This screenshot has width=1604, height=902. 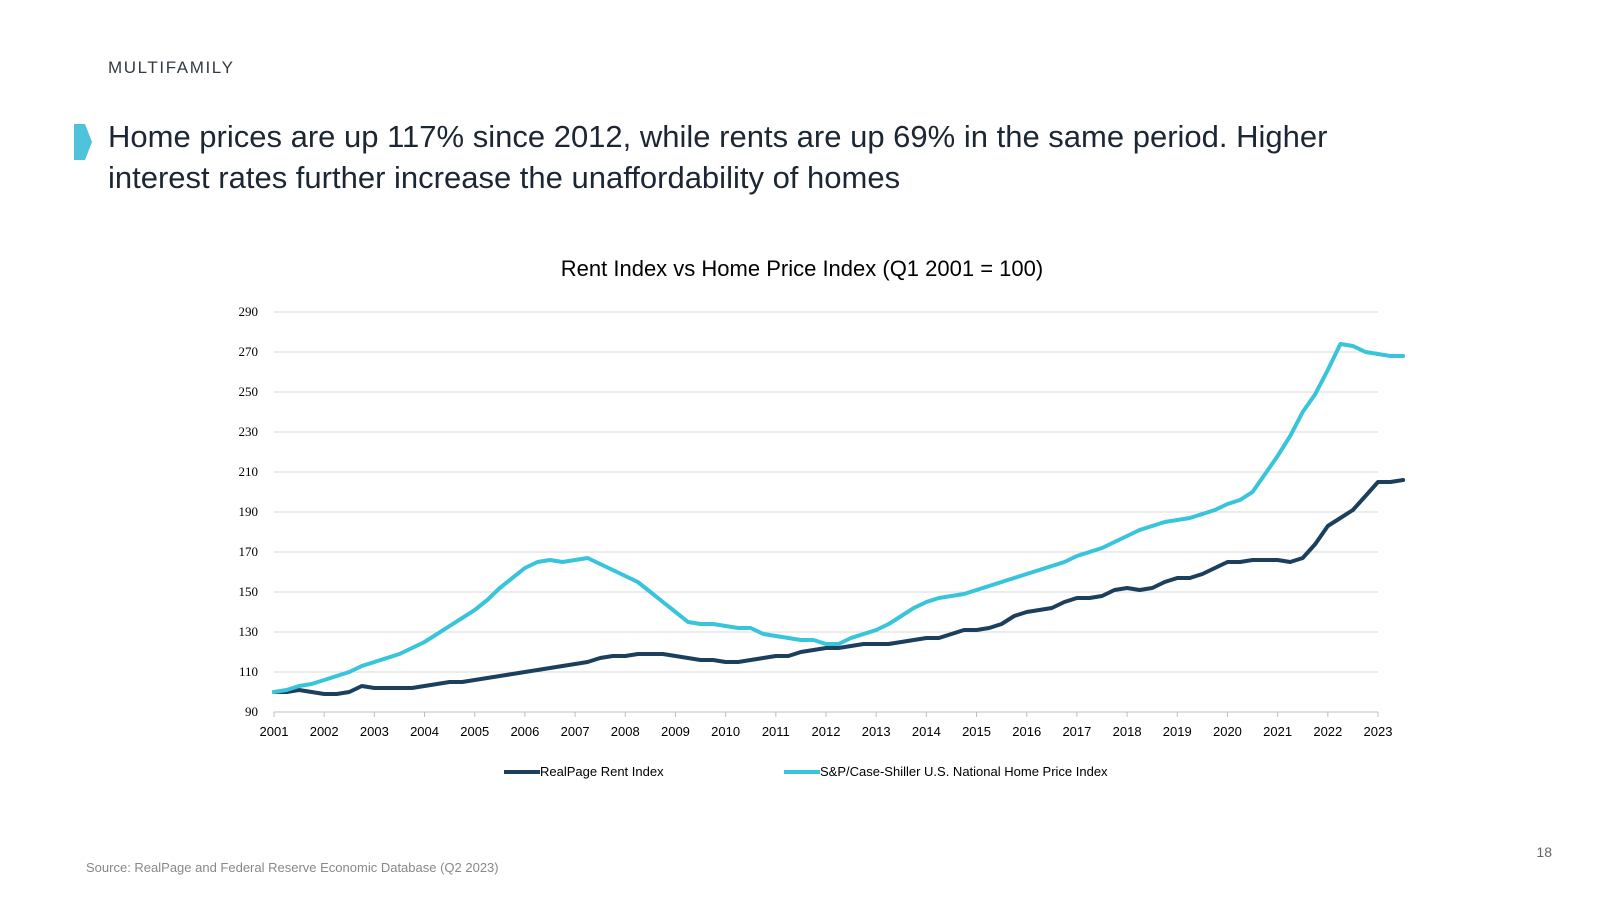 I want to click on x-tick-label: 2003, so click(x=374, y=731).